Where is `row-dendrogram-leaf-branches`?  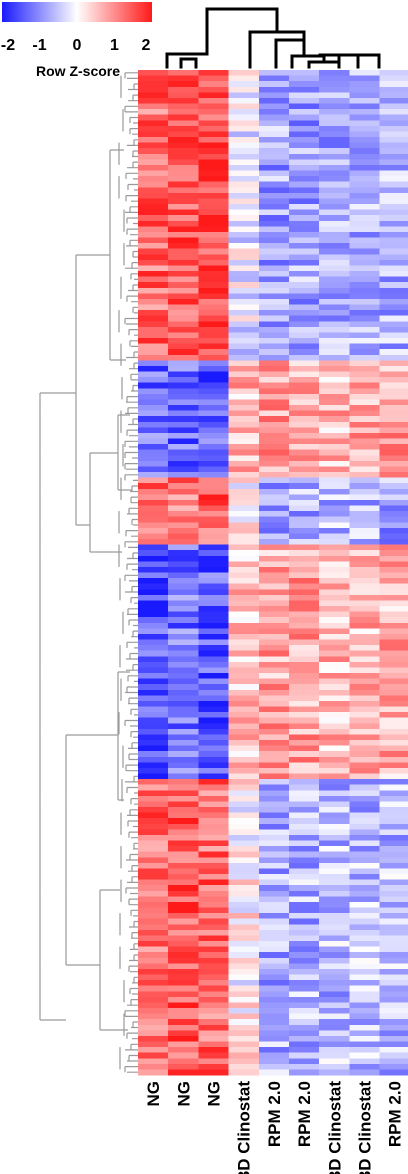 row-dendrogram-leaf-branches is located at coordinates (128, 572).